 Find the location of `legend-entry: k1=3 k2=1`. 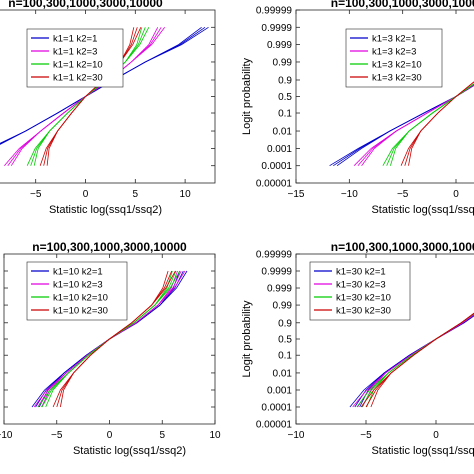

legend-entry: k1=3 k2=1 is located at coordinates (394, 39).